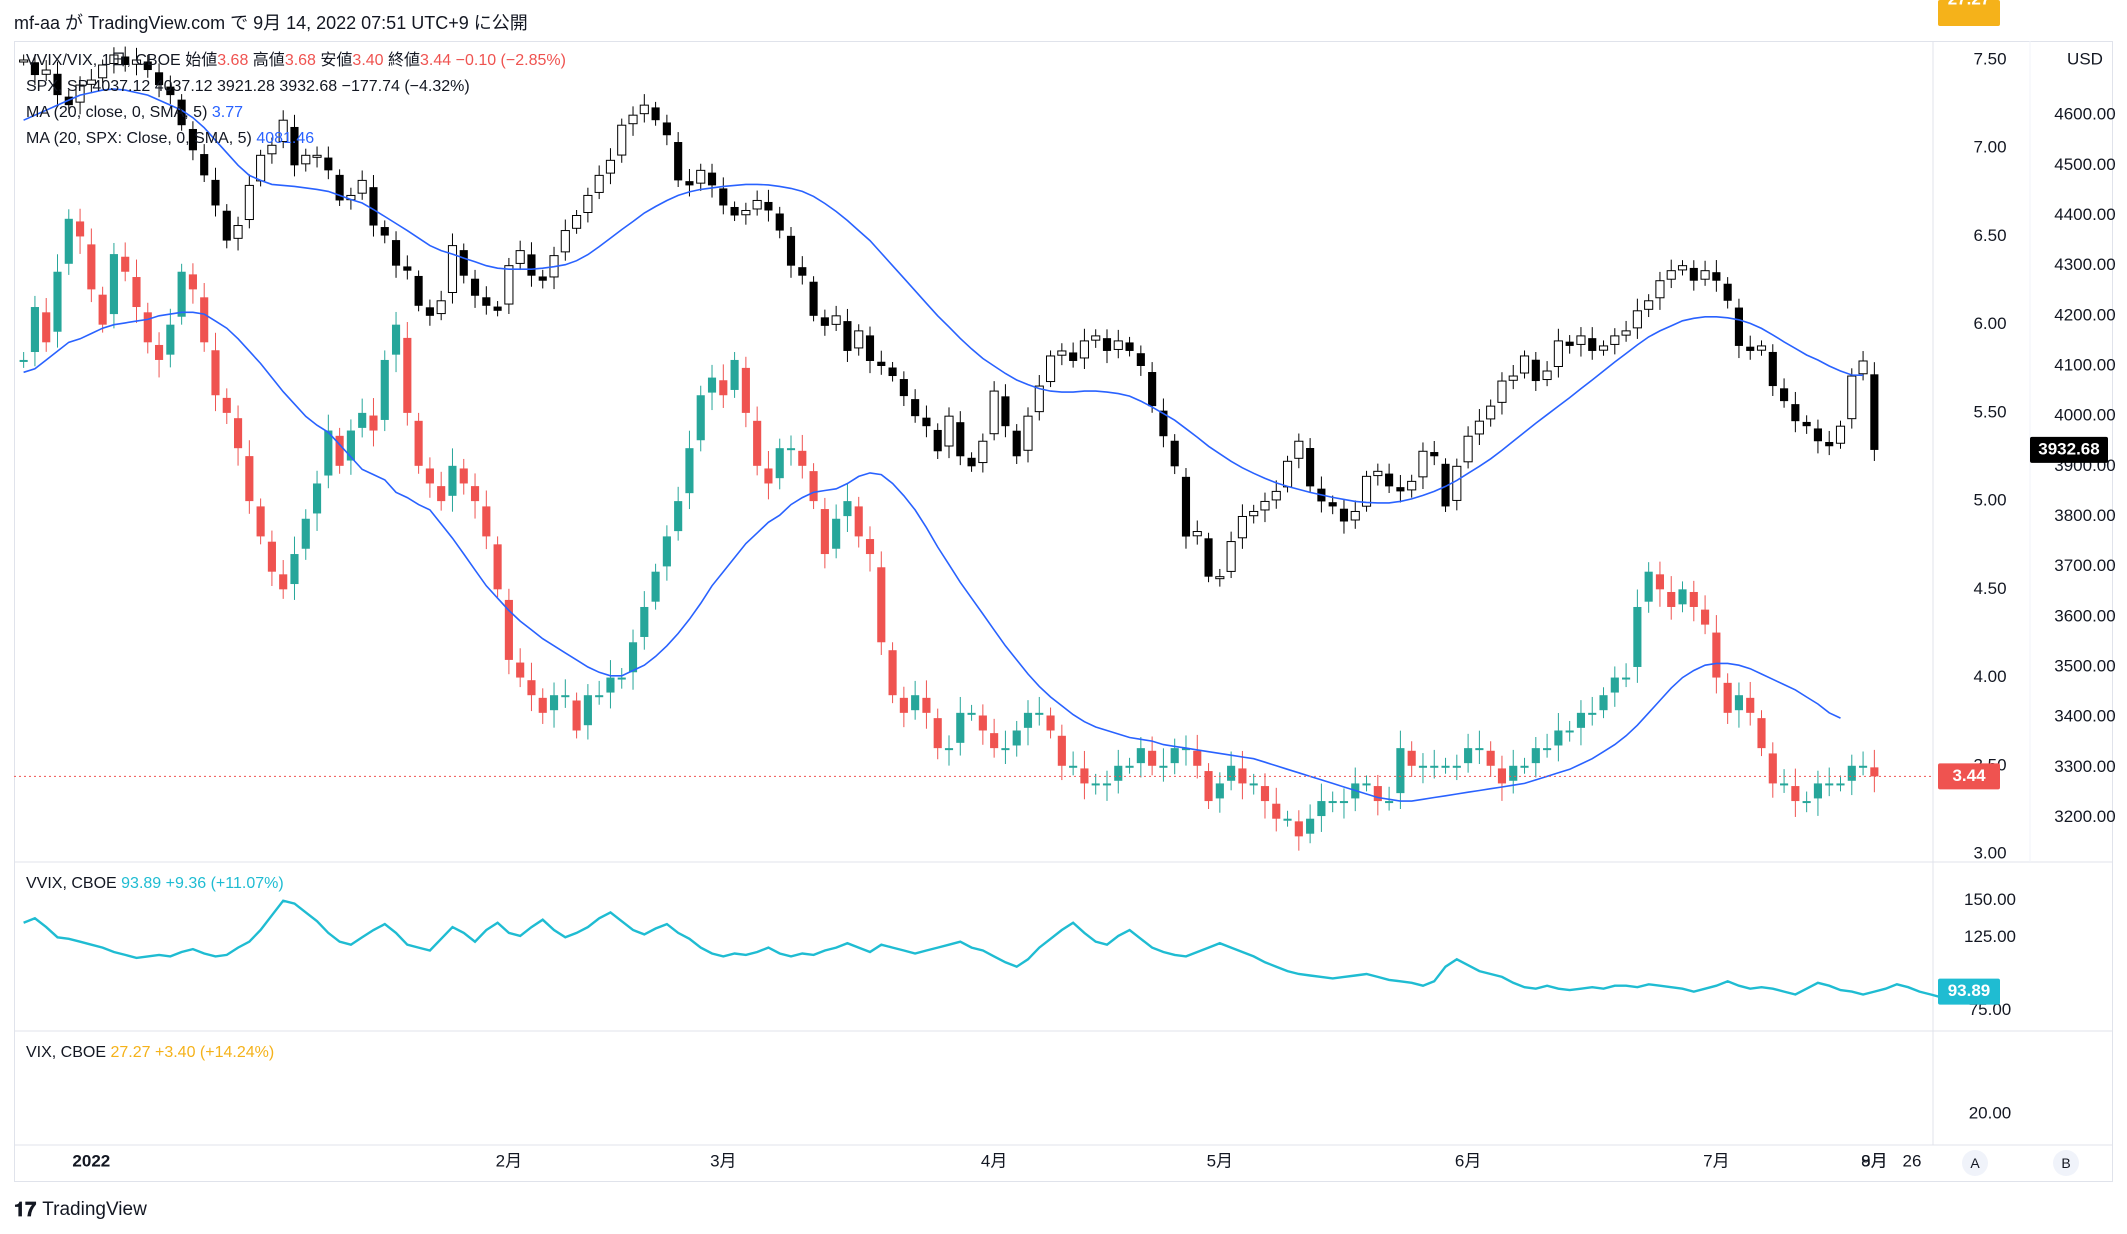 The image size is (2127, 1234). What do you see at coordinates (1990, 1112) in the screenshot?
I see `vix-tick-label: 20.00` at bounding box center [1990, 1112].